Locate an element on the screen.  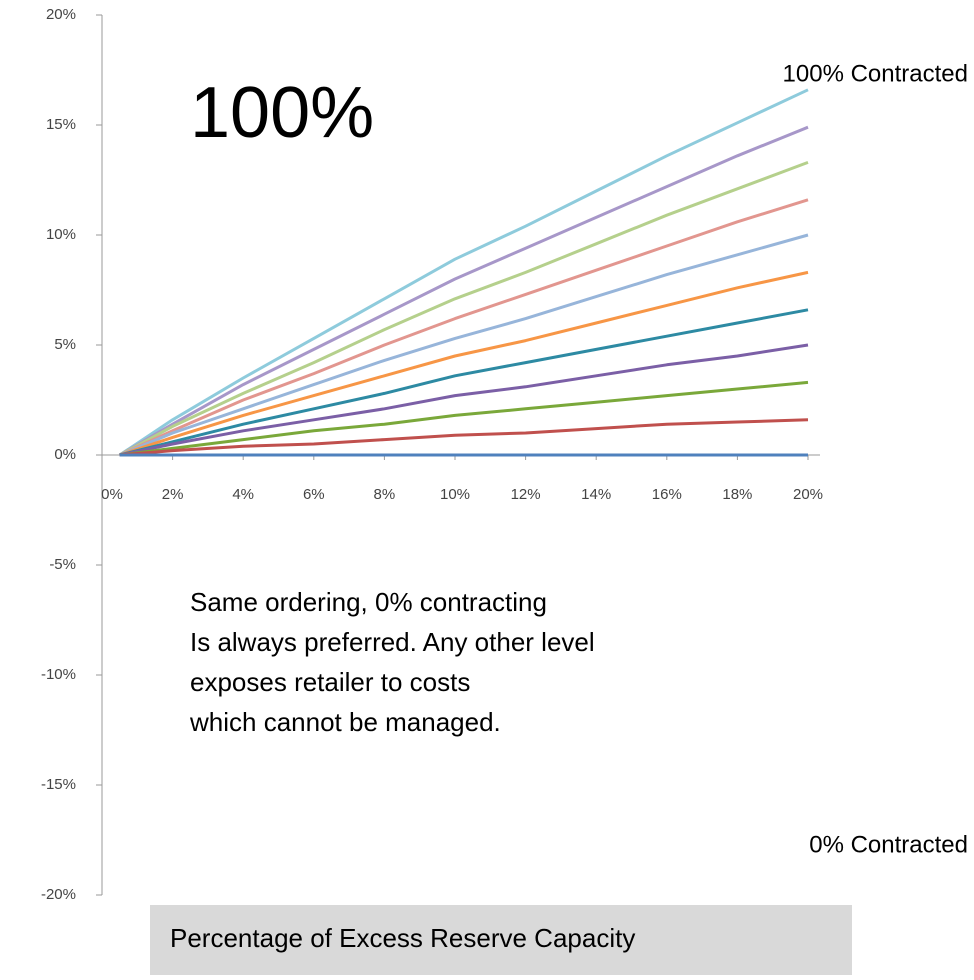
x-tick-label: 12% is located at coordinates (526, 494).